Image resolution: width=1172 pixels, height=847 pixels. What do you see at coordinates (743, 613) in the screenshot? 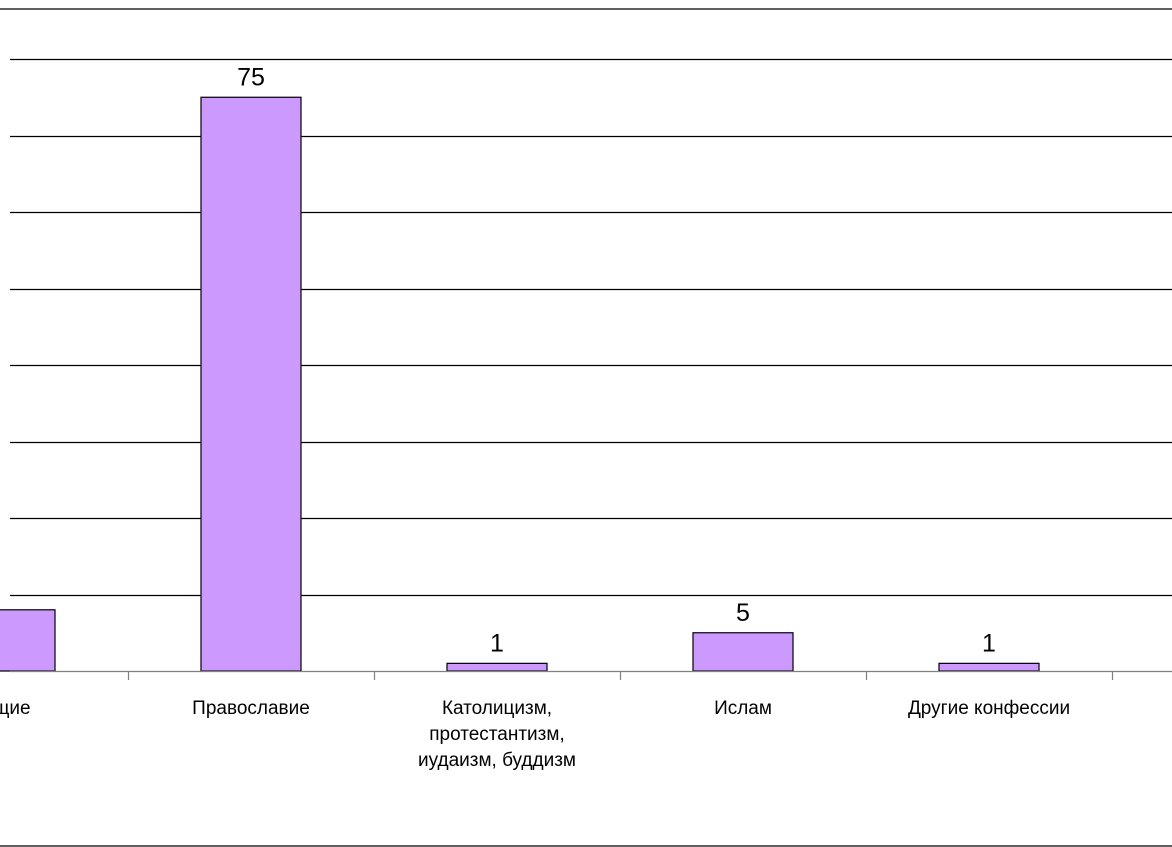
I see `data-label: 5` at bounding box center [743, 613].